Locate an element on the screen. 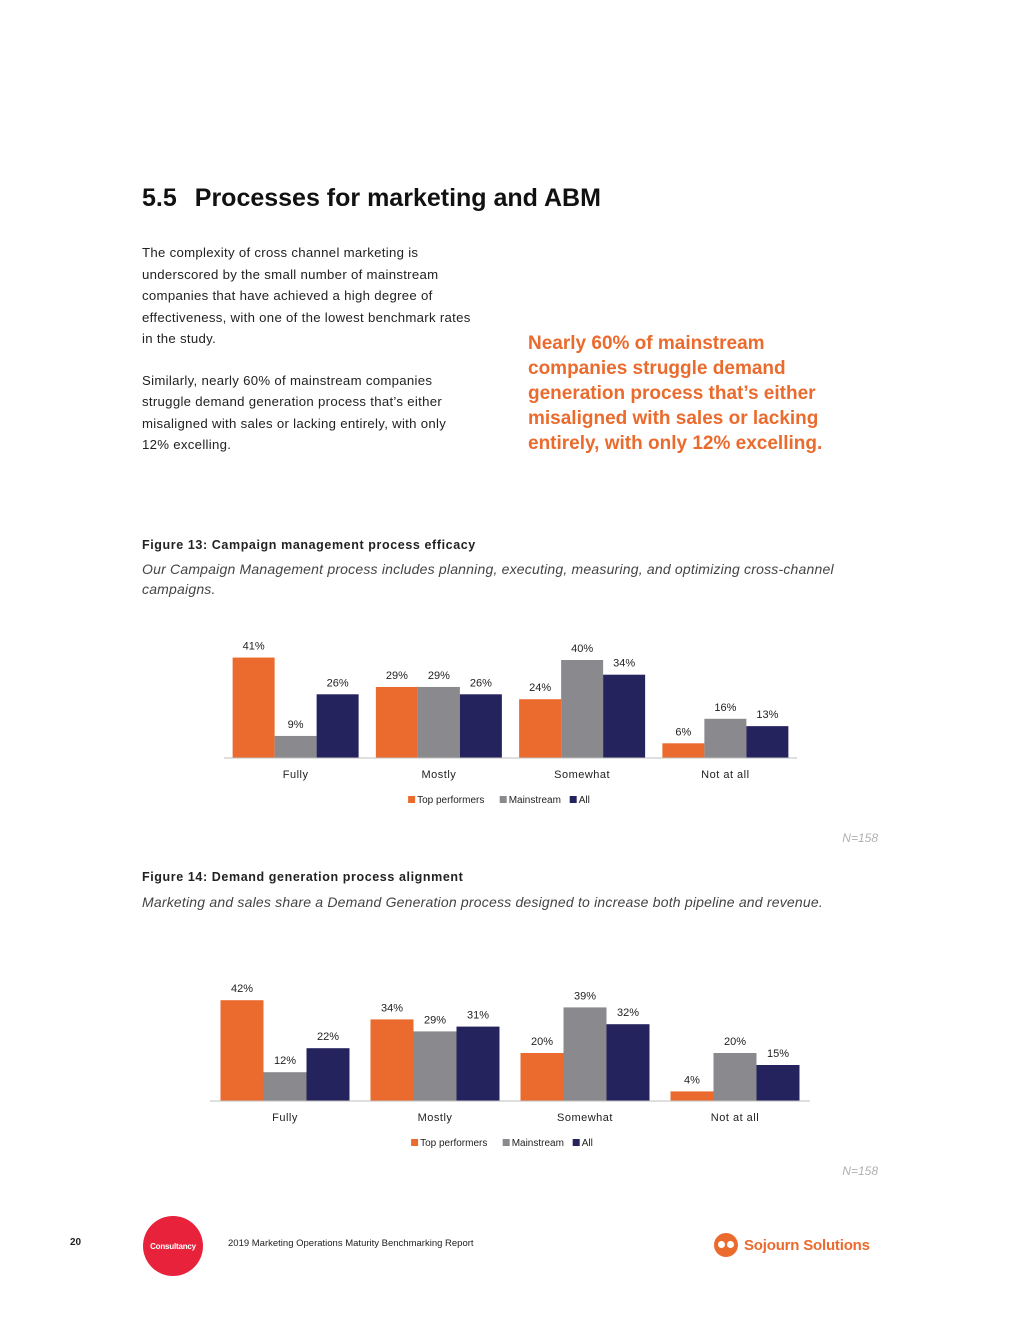  figure-13-sample-note: N=158 is located at coordinates (860, 838).